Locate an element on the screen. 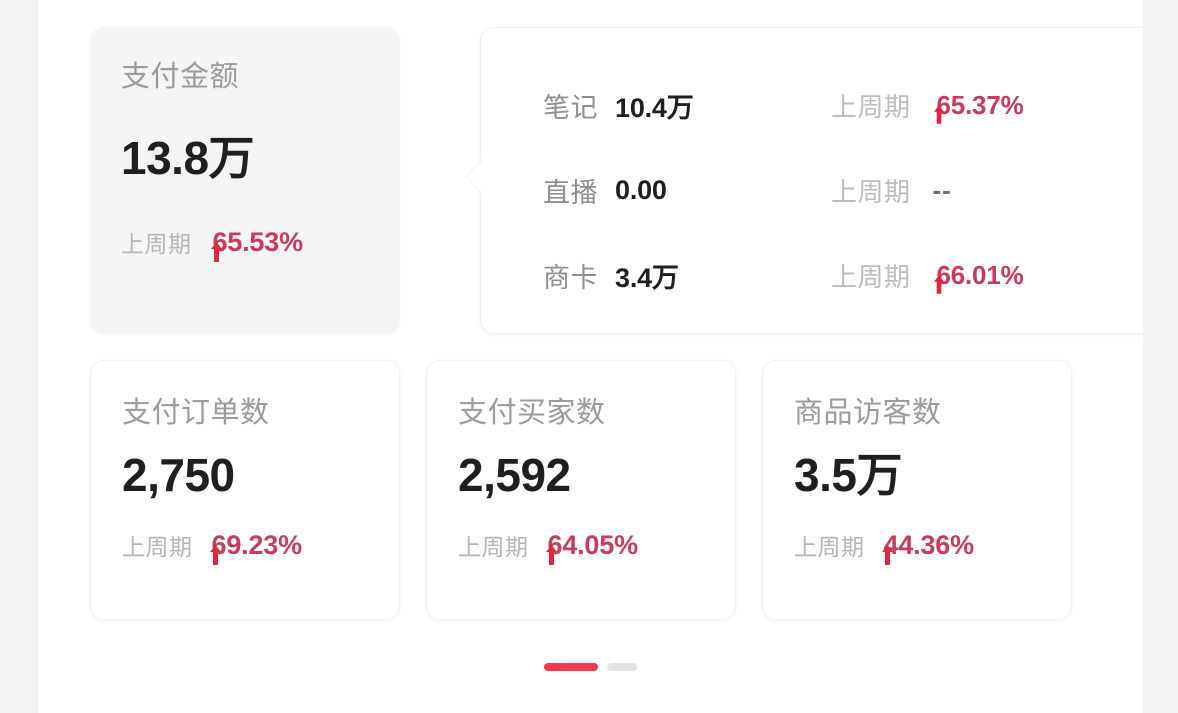 This screenshot has width=1178, height=713. channel-value: 0.00 is located at coordinates (641, 189).